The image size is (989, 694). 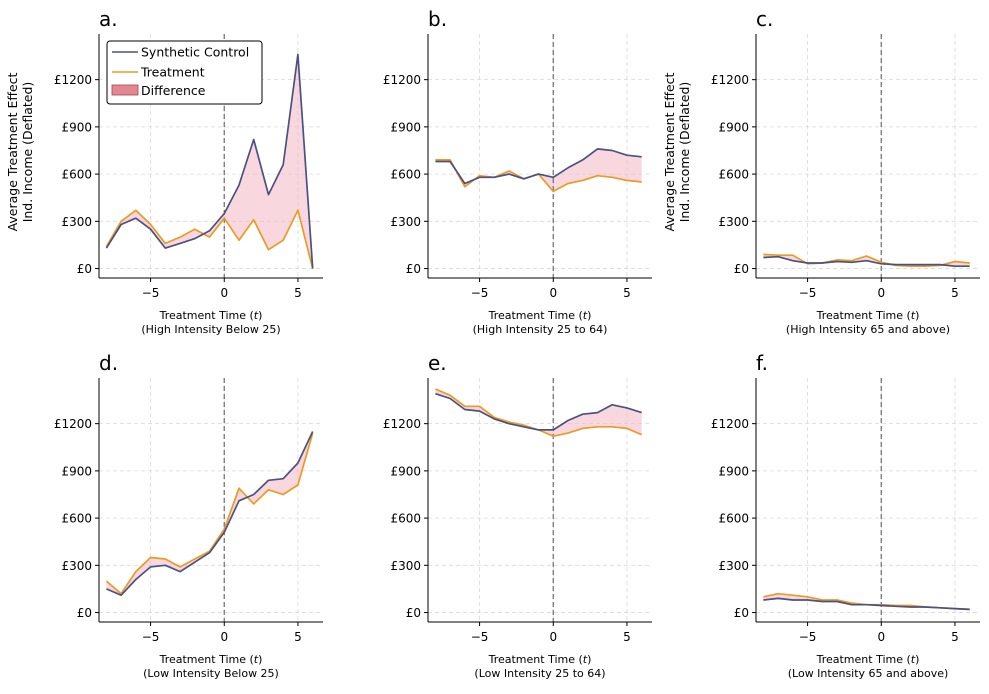 I want to click on panel-letter: c., so click(x=764, y=19).